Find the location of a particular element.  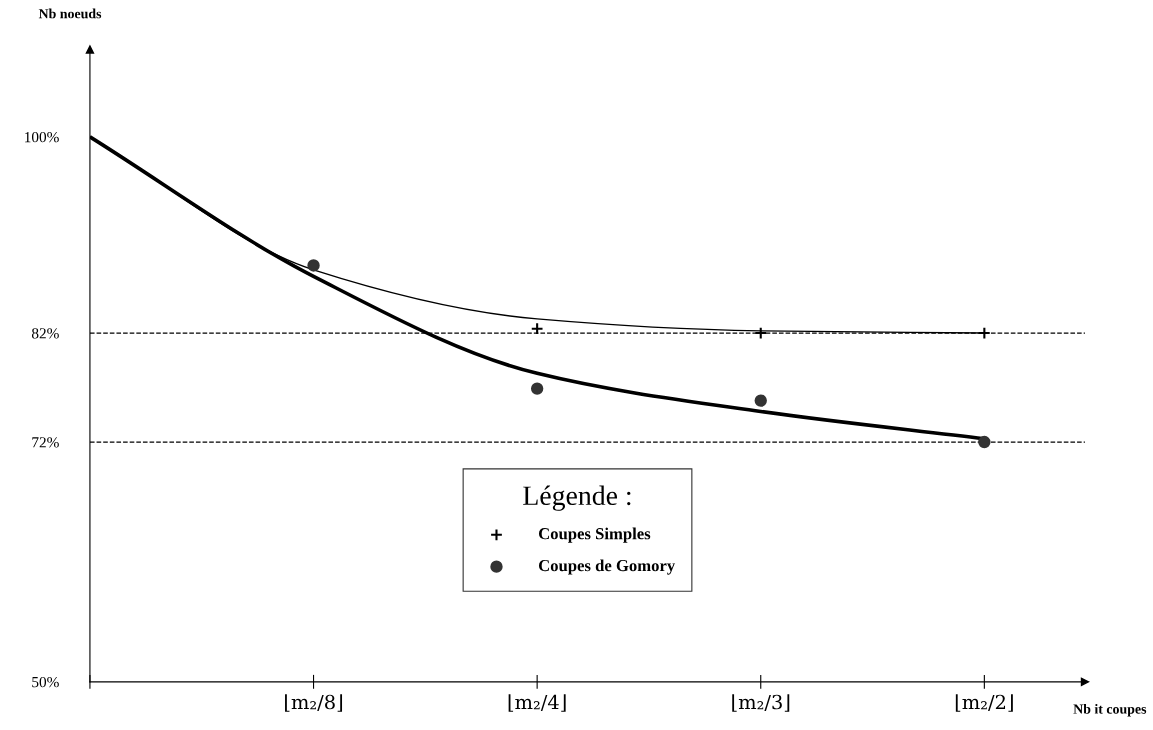

x-tick-label: ⌊m₂/8⌋ is located at coordinates (314, 703).